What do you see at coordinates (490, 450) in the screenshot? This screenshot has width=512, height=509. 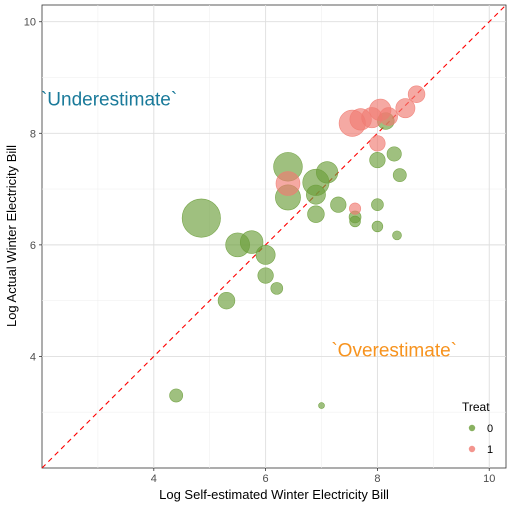 I see `legend-label-1: 1` at bounding box center [490, 450].